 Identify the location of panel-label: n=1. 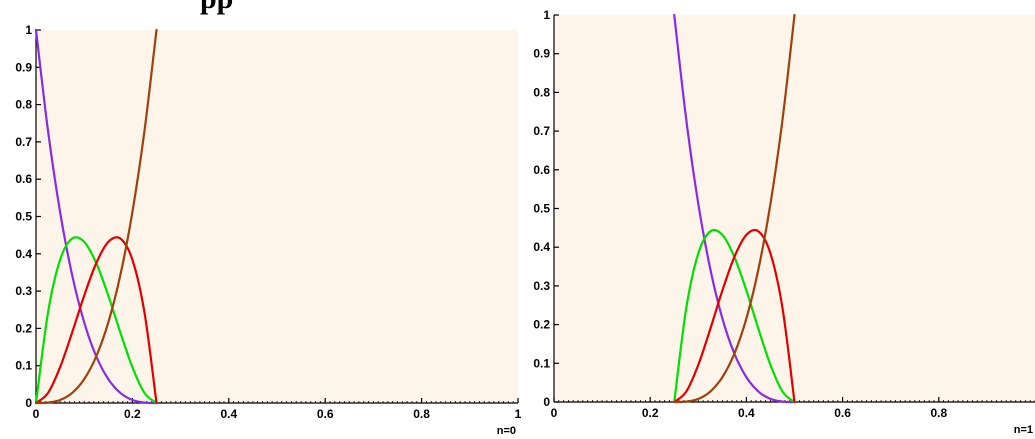
(1023, 430).